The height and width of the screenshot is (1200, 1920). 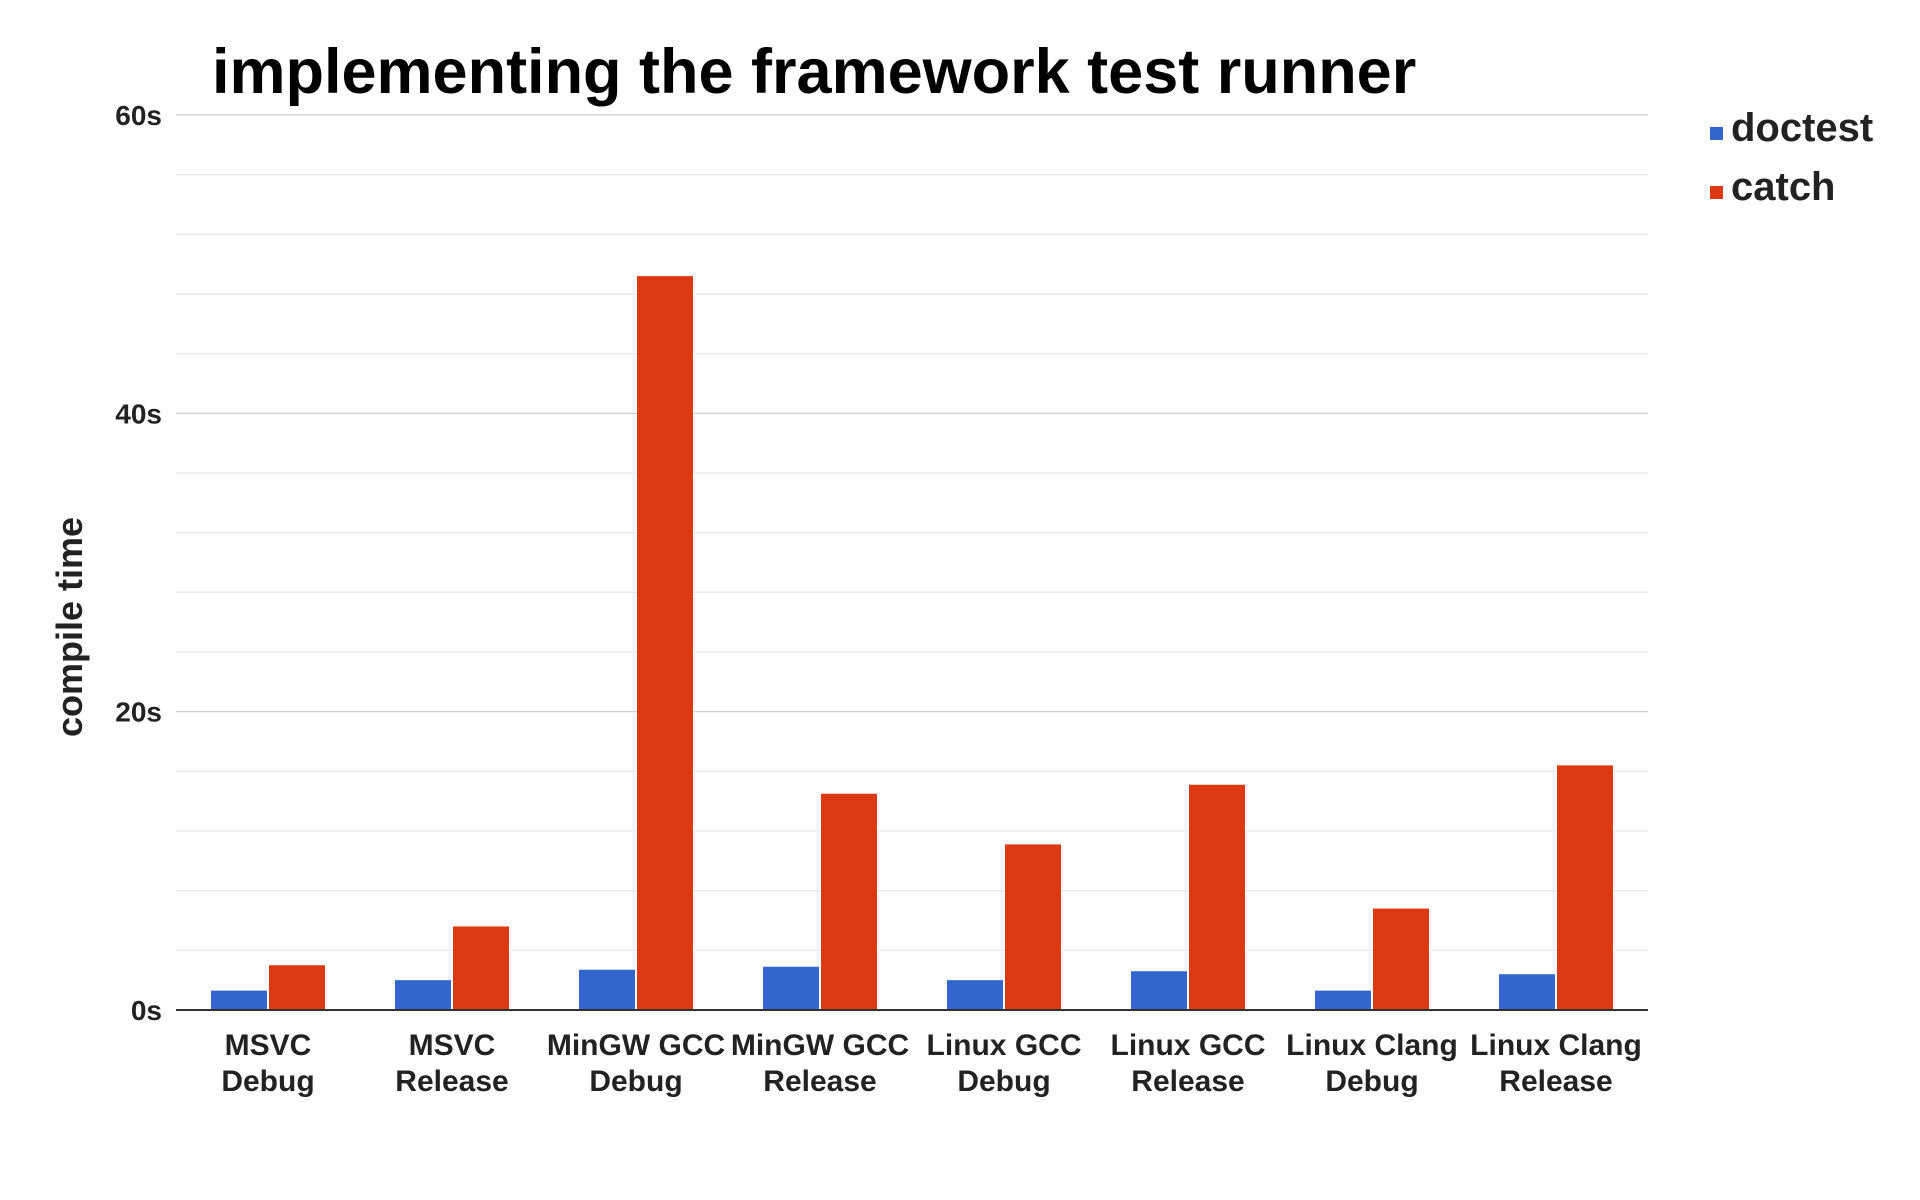 I want to click on chart-title: implementing the framework test runner, so click(x=814, y=72).